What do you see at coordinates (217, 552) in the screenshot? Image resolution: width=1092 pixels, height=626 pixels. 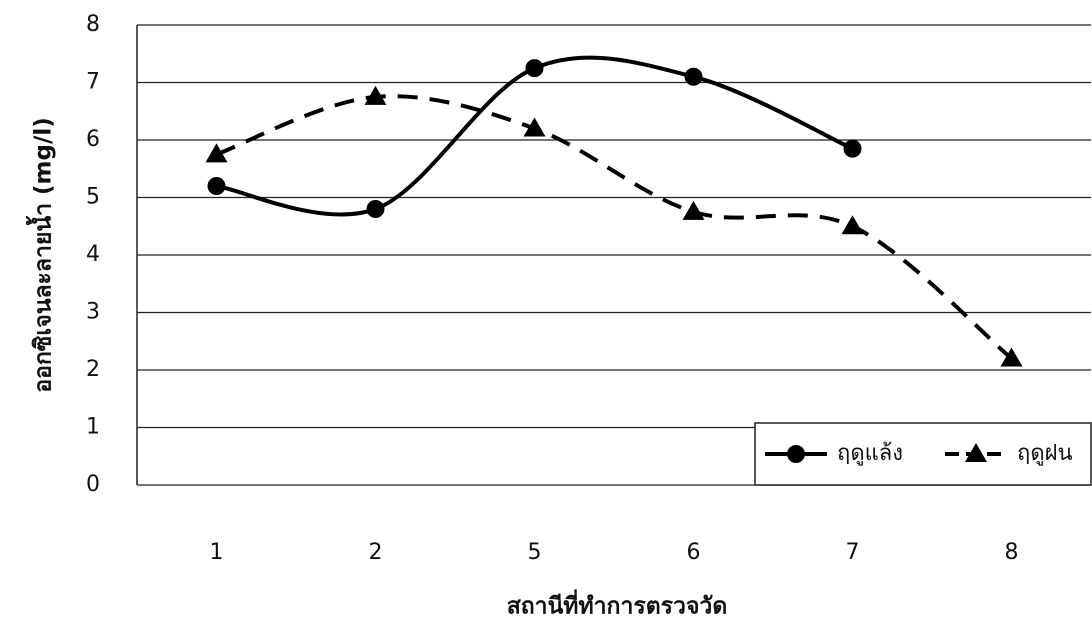 I see `x-tick-label: 1` at bounding box center [217, 552].